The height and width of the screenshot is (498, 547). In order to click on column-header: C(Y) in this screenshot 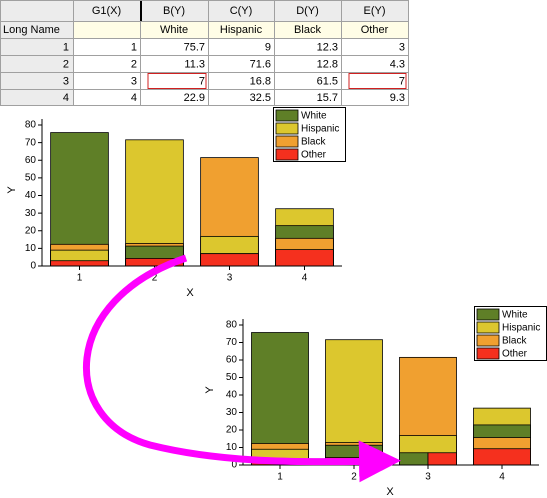, I will do `click(241, 11)`.